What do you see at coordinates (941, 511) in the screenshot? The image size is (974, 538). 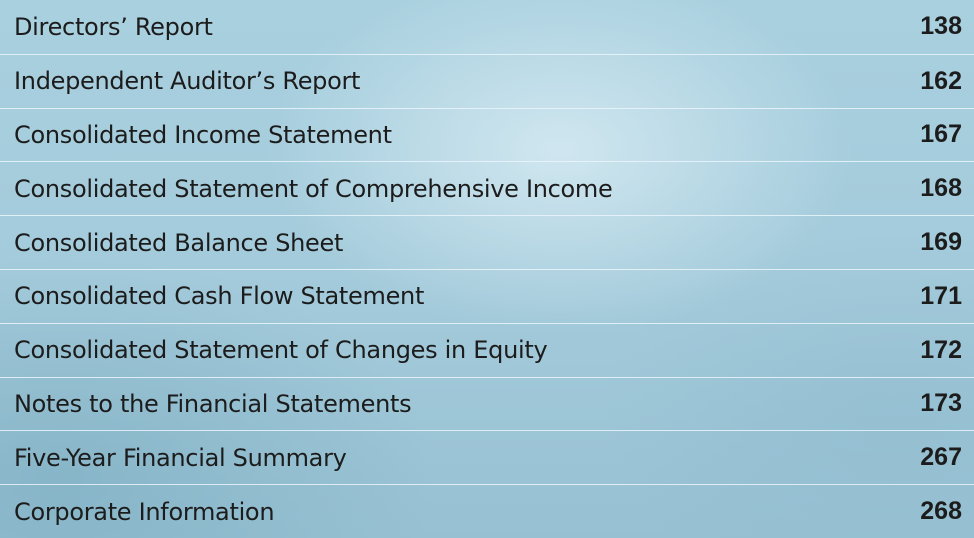 I see `page-number: 268` at bounding box center [941, 511].